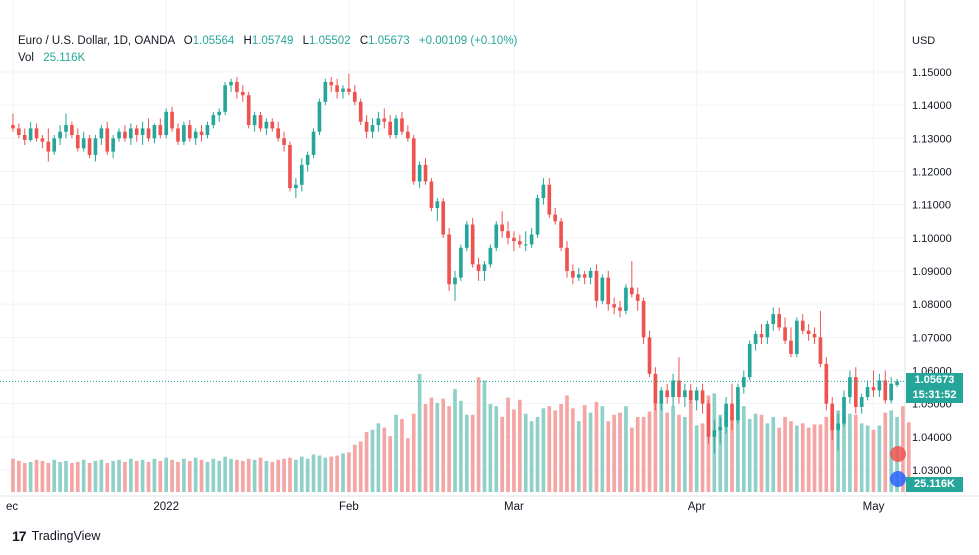  Describe the element at coordinates (96, 41) in the screenshot. I see `symbol-title: Euro / U.S. Dollar, 1D, OANDA` at that location.